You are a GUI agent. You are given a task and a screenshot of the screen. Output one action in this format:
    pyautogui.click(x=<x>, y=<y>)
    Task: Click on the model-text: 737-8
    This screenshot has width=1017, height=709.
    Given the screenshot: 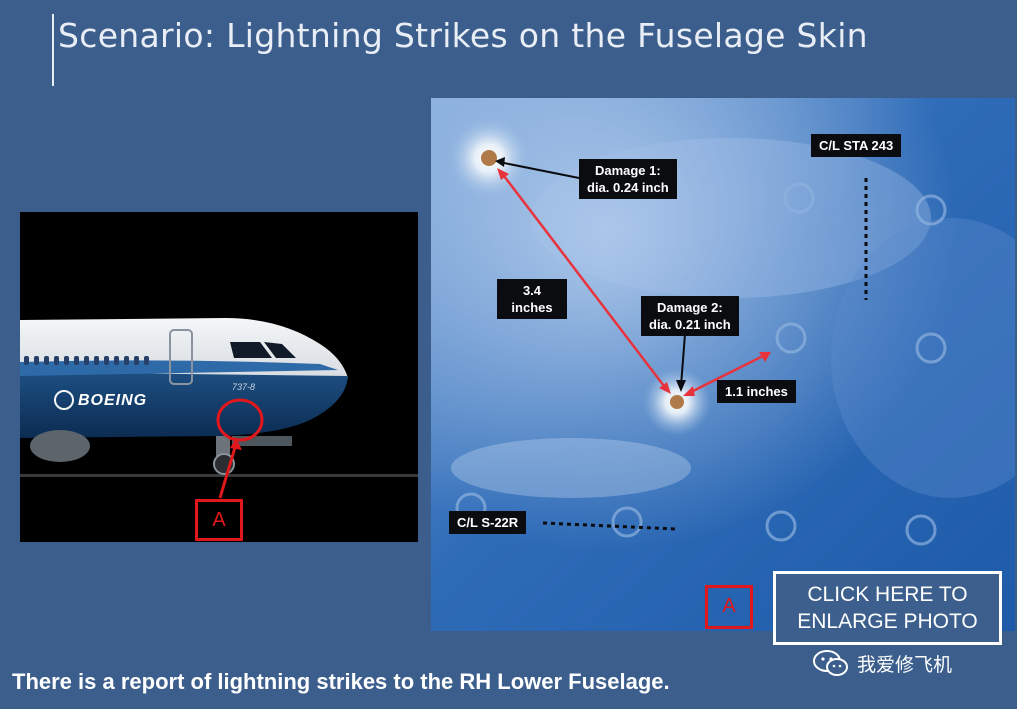 What is the action you would take?
    pyautogui.click(x=243, y=387)
    